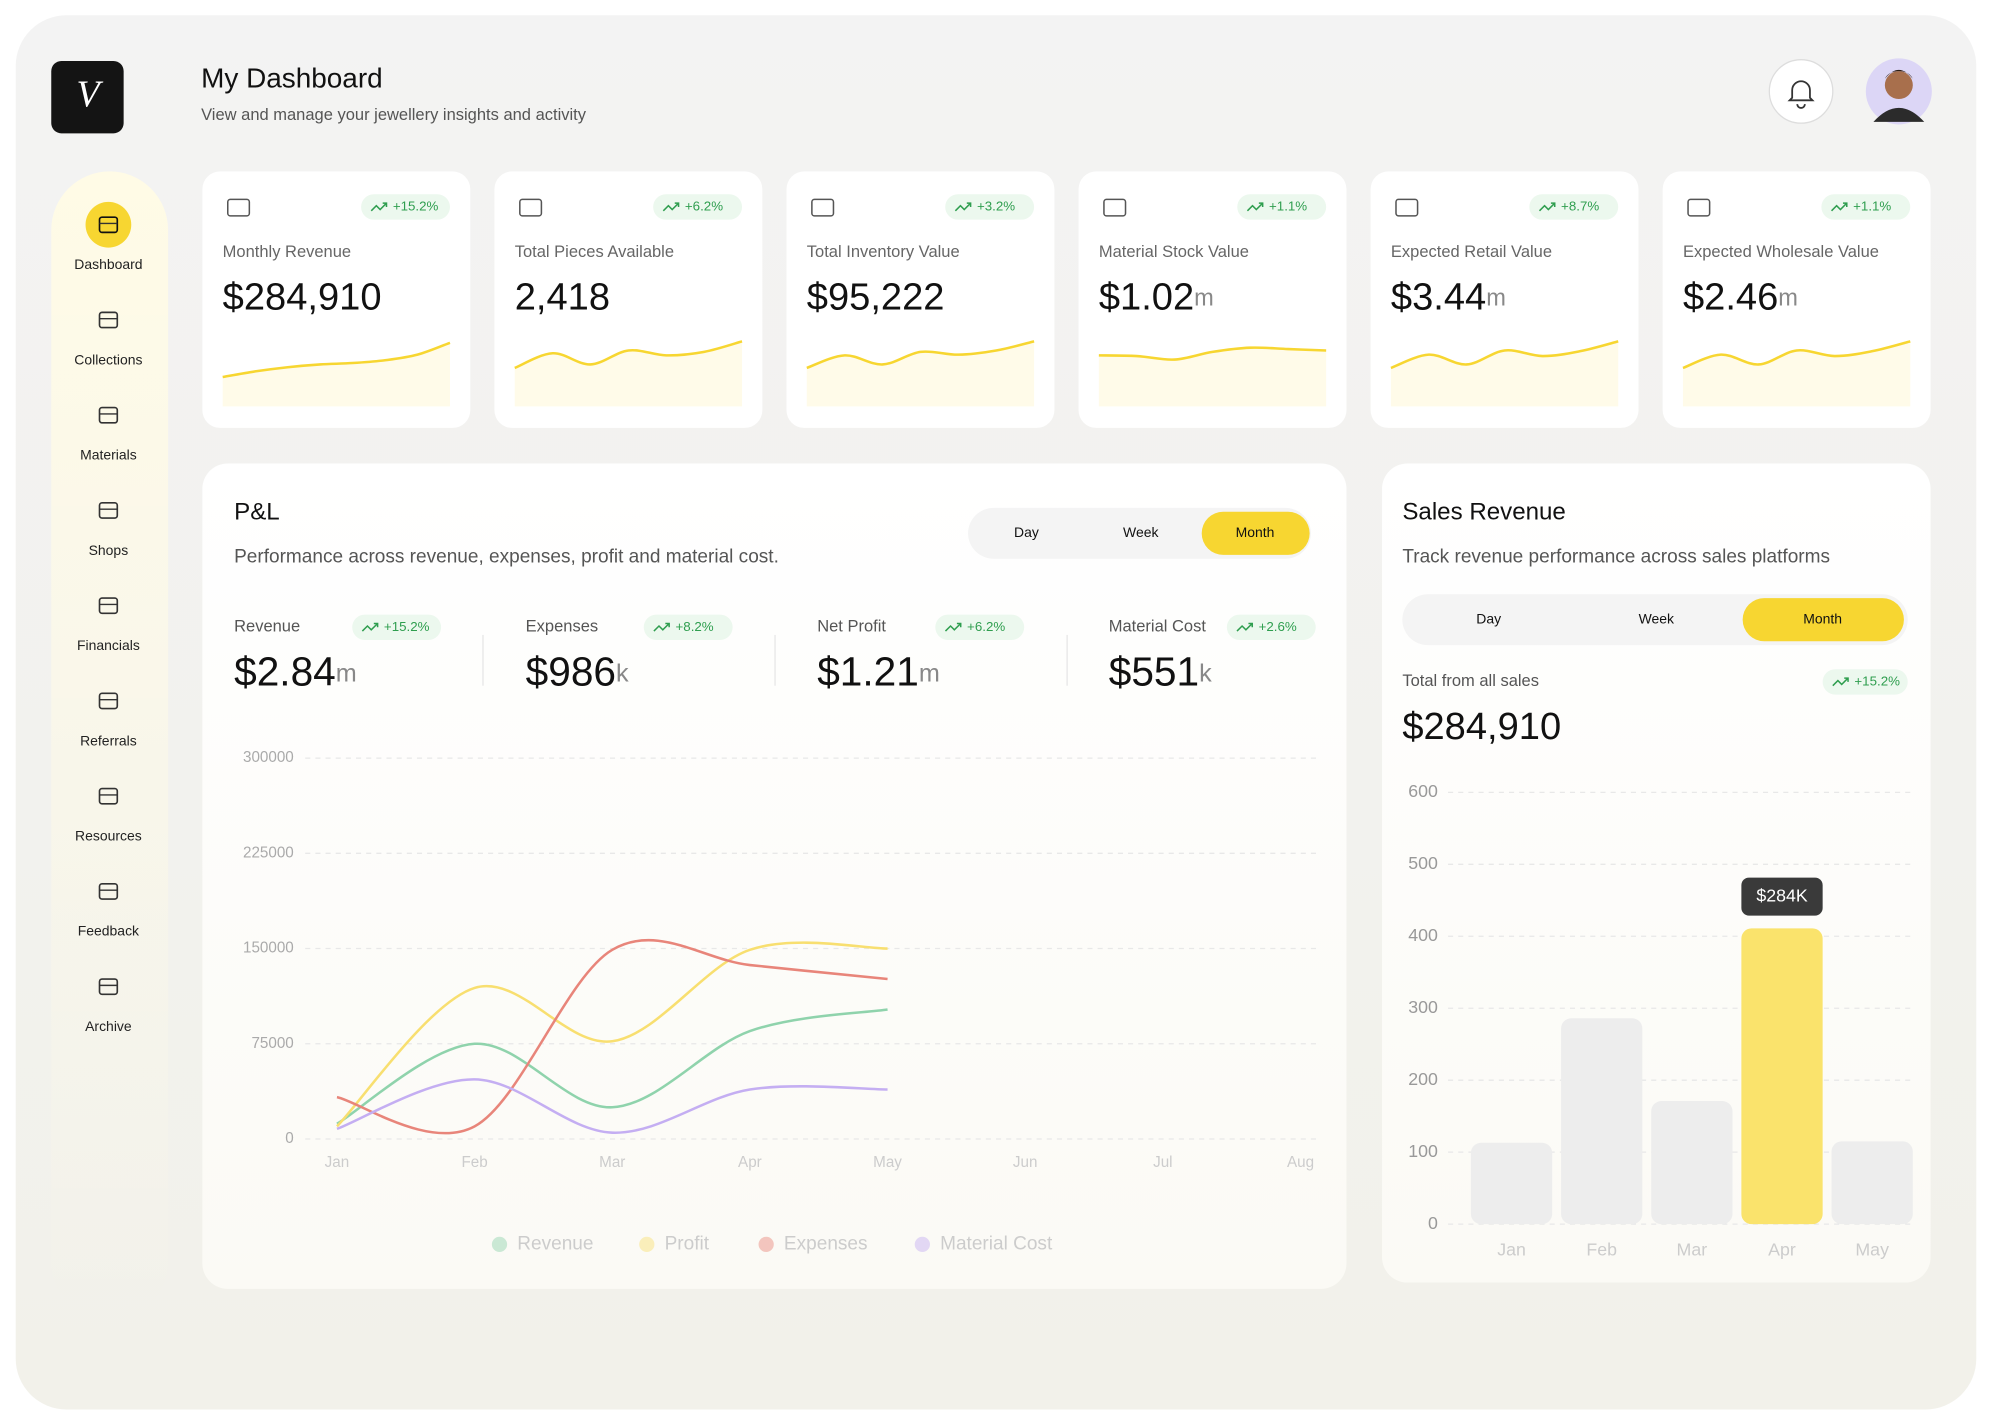 Image resolution: width=1992 pixels, height=1426 pixels. What do you see at coordinates (257, 511) in the screenshot?
I see `pnl-title: P&L` at bounding box center [257, 511].